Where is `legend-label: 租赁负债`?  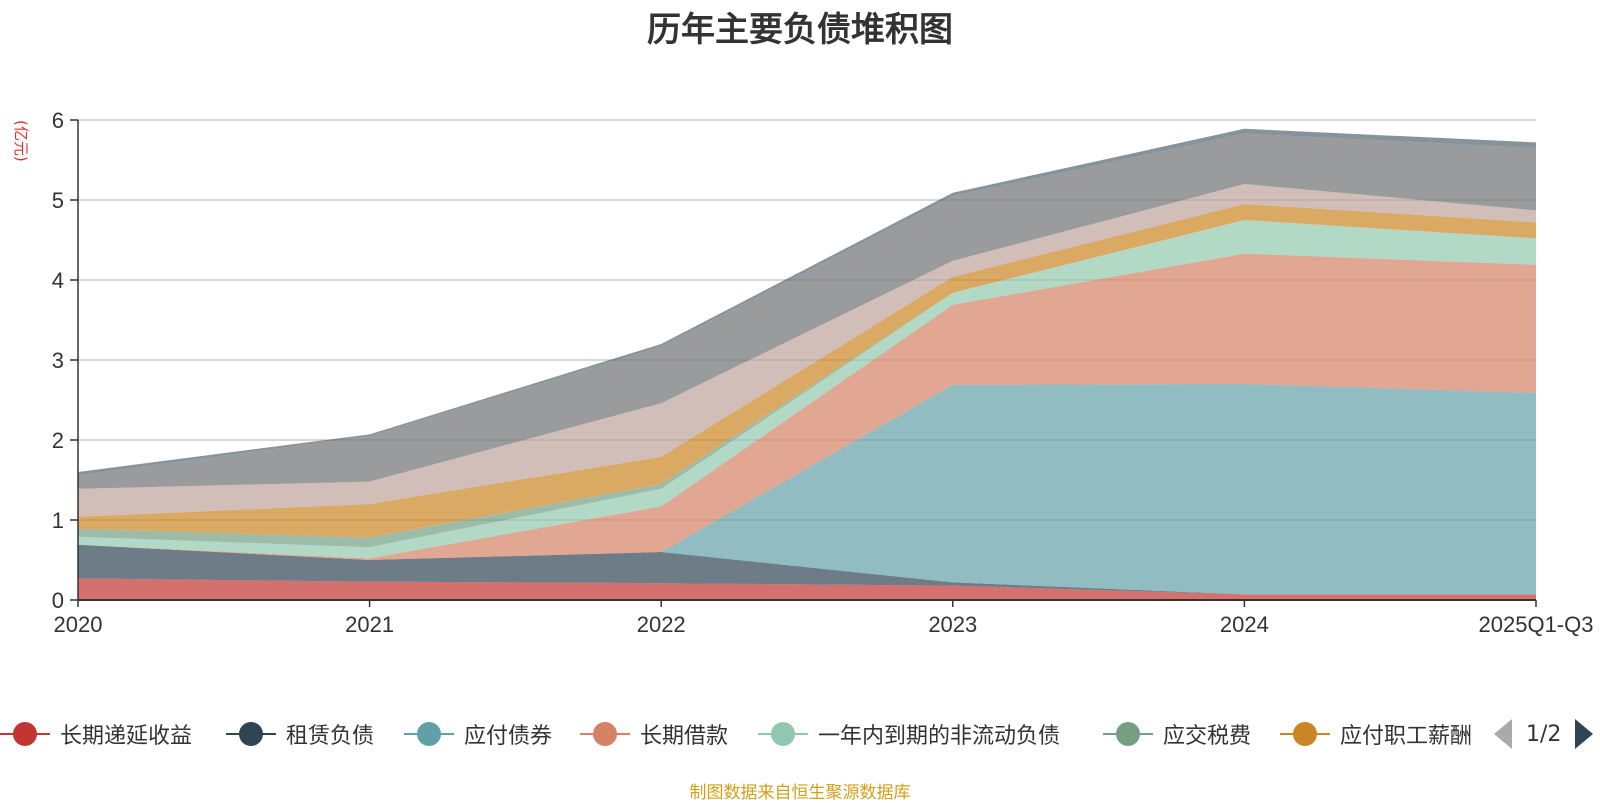
legend-label: 租赁负债 is located at coordinates (330, 736).